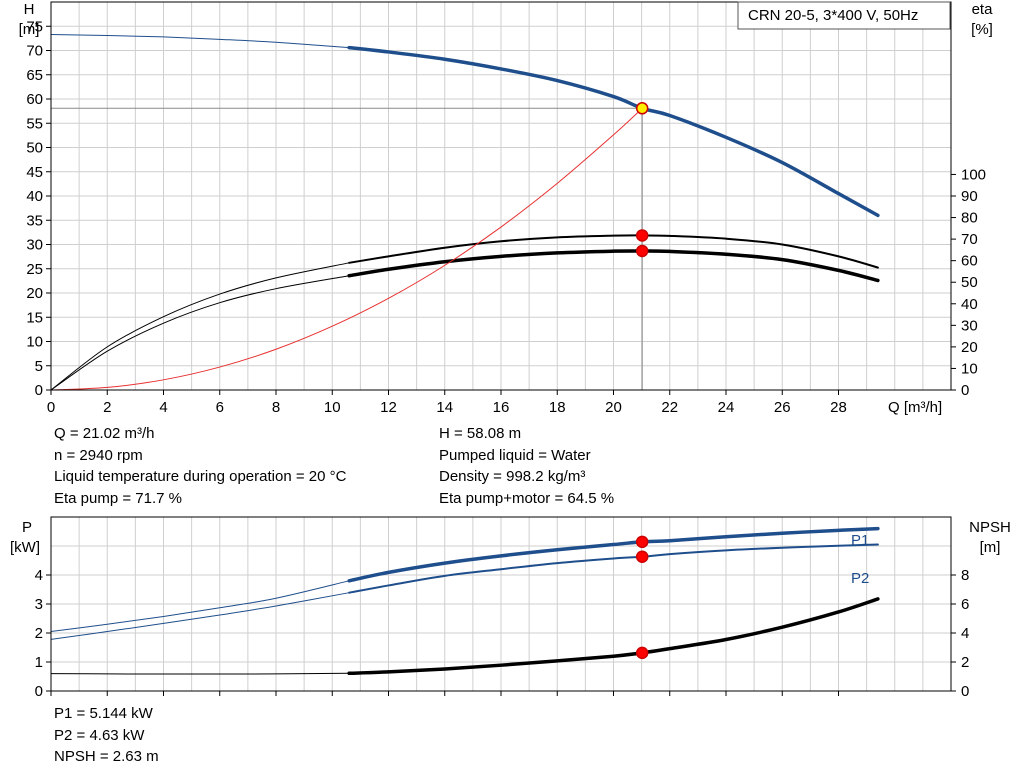 Image resolution: width=1024 pixels, height=781 pixels. Describe the element at coordinates (983, 9) in the screenshot. I see `y-right-label-line1: eta` at that location.